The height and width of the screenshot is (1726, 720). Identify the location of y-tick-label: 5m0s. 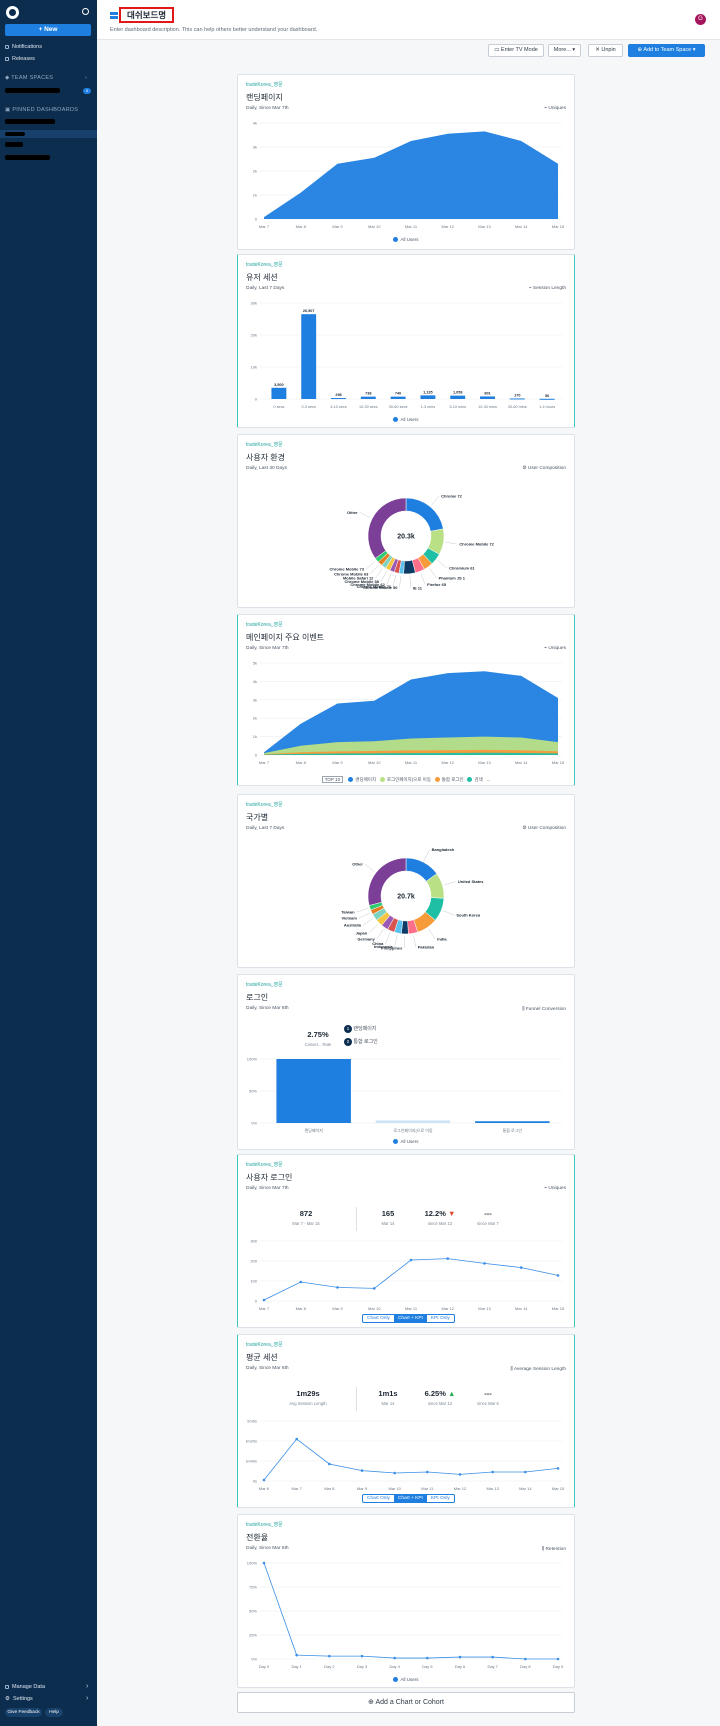
(252, 1421).